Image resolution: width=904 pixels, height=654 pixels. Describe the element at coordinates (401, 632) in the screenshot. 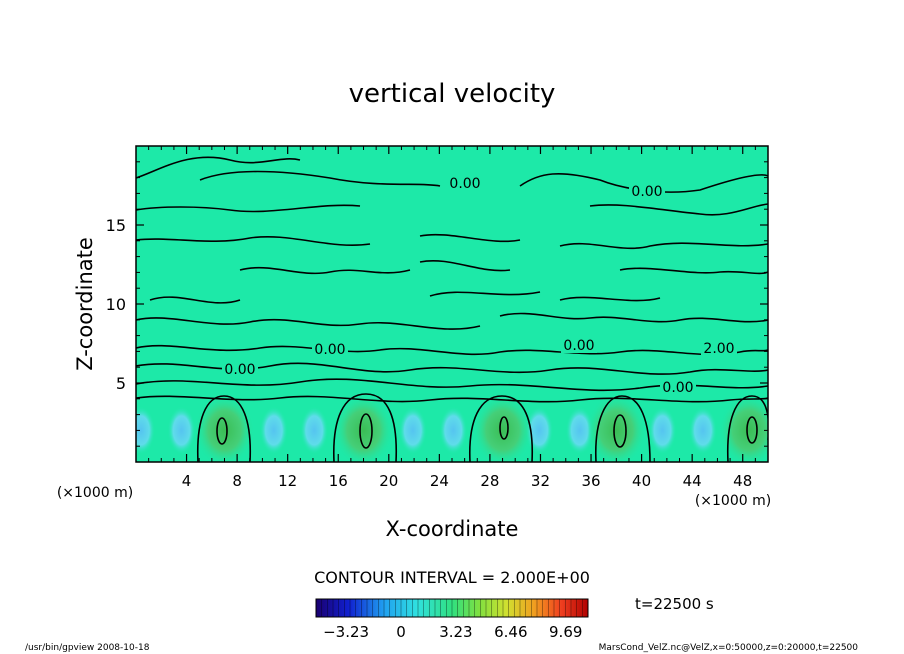

I see `colorbar-tick-label: 0` at that location.